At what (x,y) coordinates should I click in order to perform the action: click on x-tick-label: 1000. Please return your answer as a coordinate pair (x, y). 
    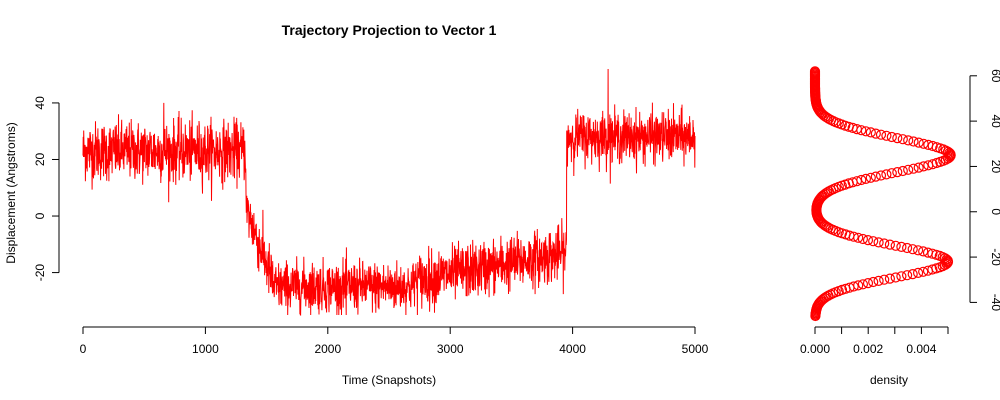
    Looking at the image, I should click on (205, 349).